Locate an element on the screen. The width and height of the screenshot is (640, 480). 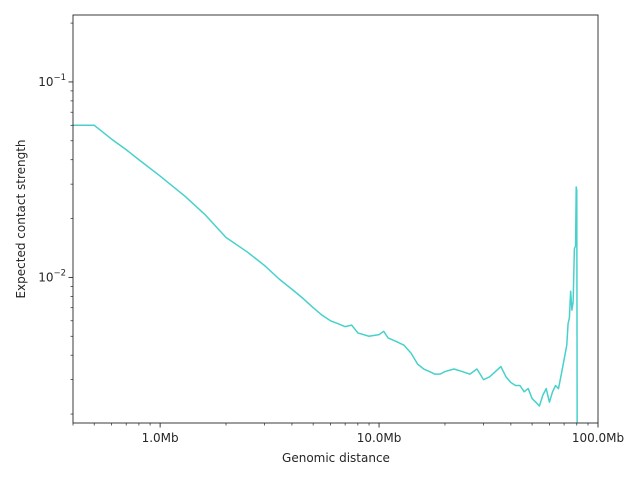
x-tick-label: 1.0Mb is located at coordinates (160, 438).